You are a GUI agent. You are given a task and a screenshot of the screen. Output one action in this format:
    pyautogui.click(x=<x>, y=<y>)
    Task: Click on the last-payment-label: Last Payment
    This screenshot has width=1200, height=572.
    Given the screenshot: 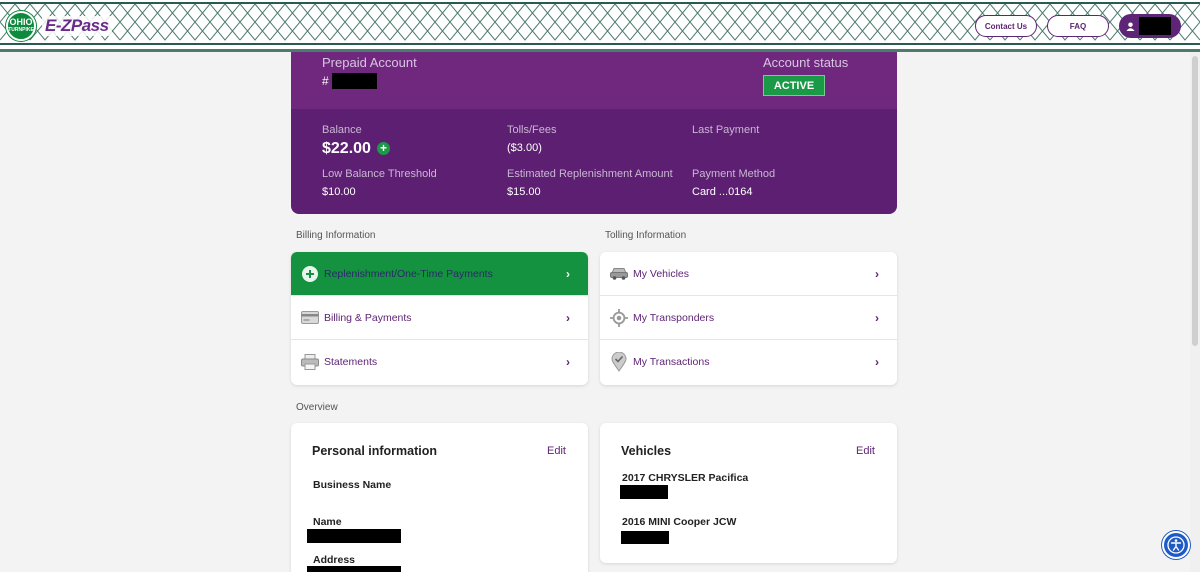 What is the action you would take?
    pyautogui.click(x=726, y=130)
    